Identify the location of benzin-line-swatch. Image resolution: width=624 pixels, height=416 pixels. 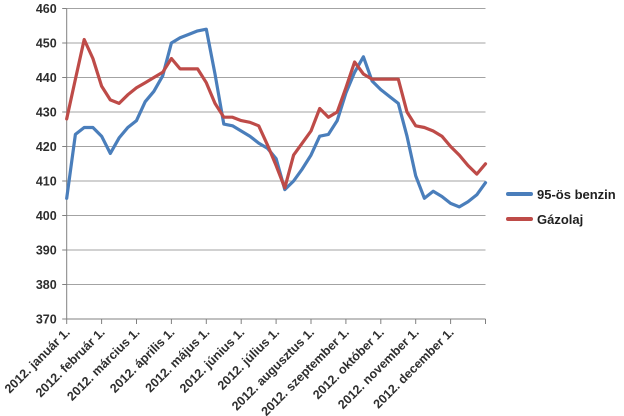
(519, 194).